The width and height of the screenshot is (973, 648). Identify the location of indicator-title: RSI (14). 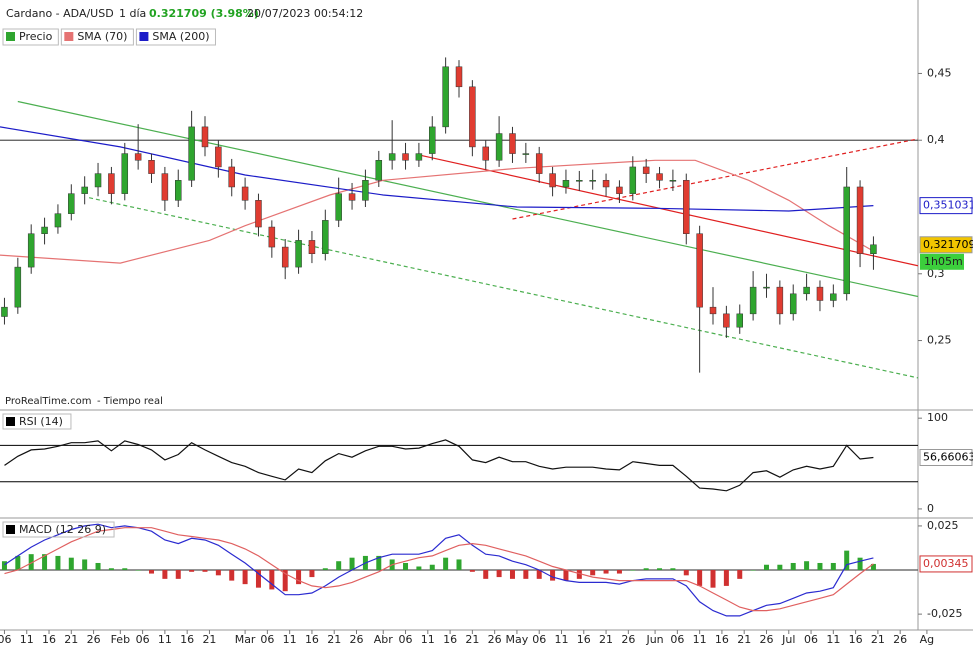
(41, 421).